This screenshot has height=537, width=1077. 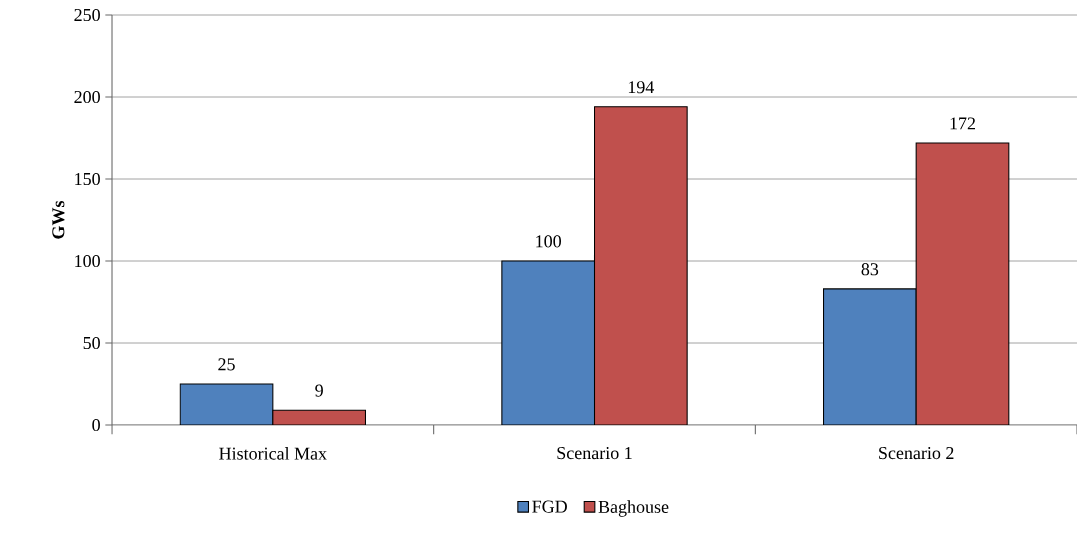 I want to click on data-label: 100, so click(x=549, y=241).